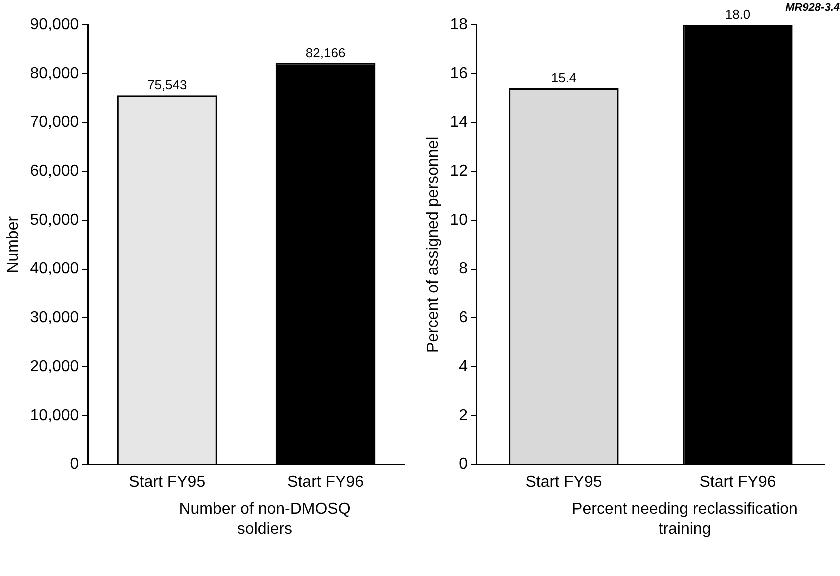 Image resolution: width=840 pixels, height=576 pixels. What do you see at coordinates (55, 171) in the screenshot?
I see `y-tick-label: 60,000` at bounding box center [55, 171].